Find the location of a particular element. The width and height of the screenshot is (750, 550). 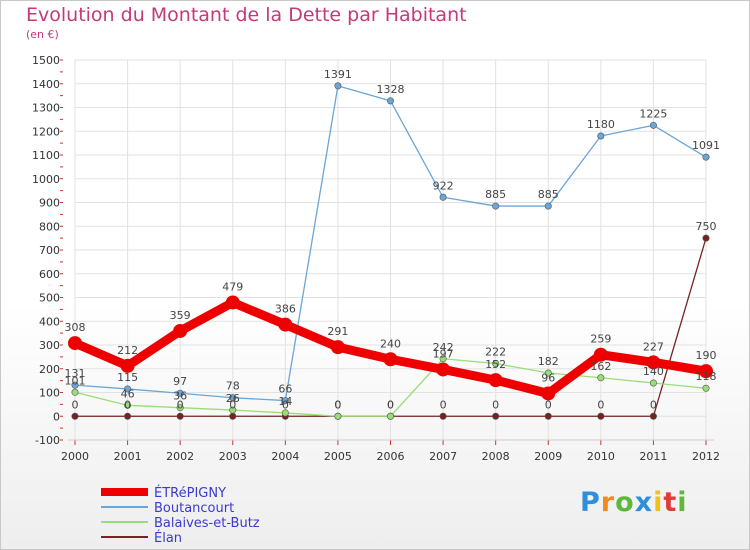

logo-letter: t is located at coordinates (670, 502).